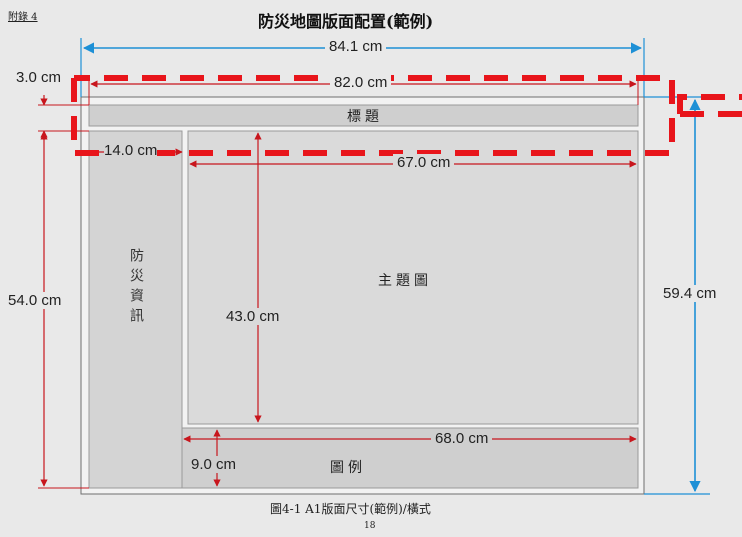  What do you see at coordinates (253, 316) in the screenshot?
I see `main-height-label: 43.0 cm` at bounding box center [253, 316].